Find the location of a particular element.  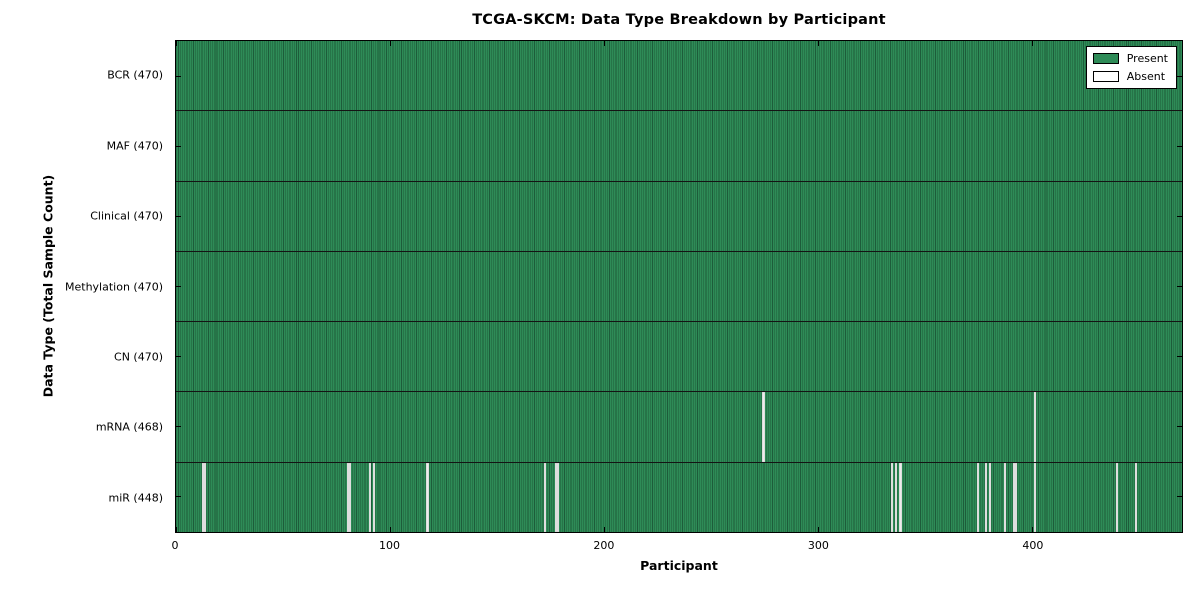

y-tick-label-mRNA: mRNA (468) is located at coordinates (129, 427).